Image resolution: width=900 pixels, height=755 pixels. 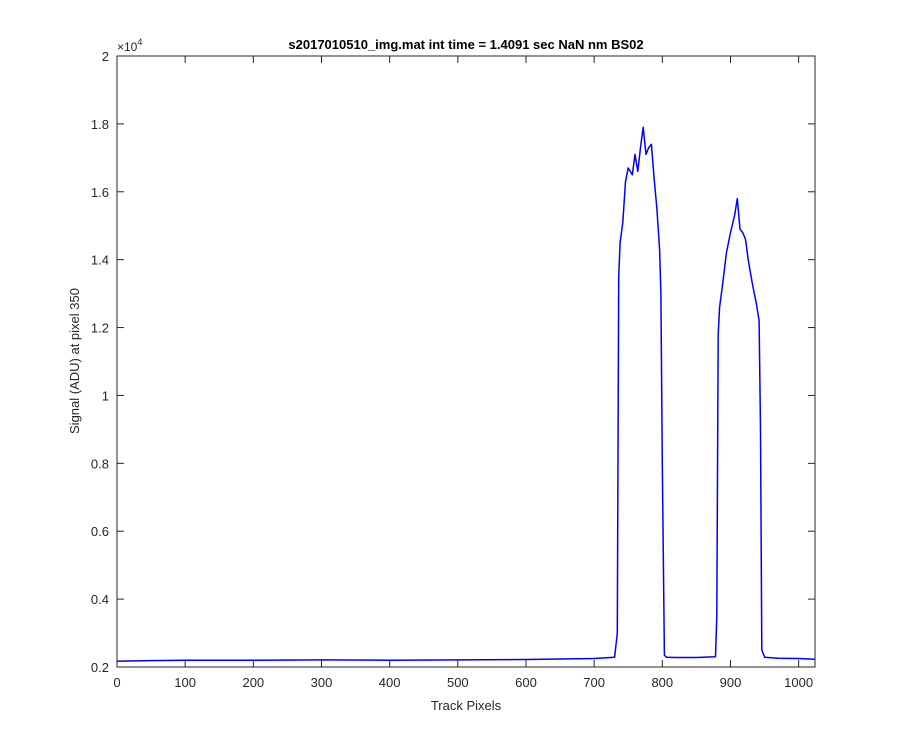 I want to click on y-axis-label: Signal (ADU) at pixel 350, so click(x=74, y=361).